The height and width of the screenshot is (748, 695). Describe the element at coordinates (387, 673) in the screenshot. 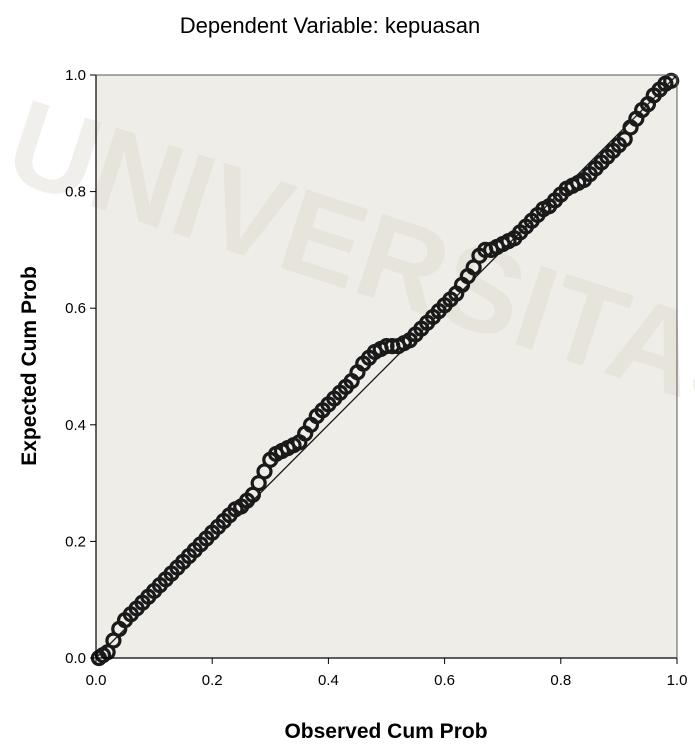

I see `x-axis-ticks: 0.0 0.2 0.4 0.6 0.8 1.0` at that location.